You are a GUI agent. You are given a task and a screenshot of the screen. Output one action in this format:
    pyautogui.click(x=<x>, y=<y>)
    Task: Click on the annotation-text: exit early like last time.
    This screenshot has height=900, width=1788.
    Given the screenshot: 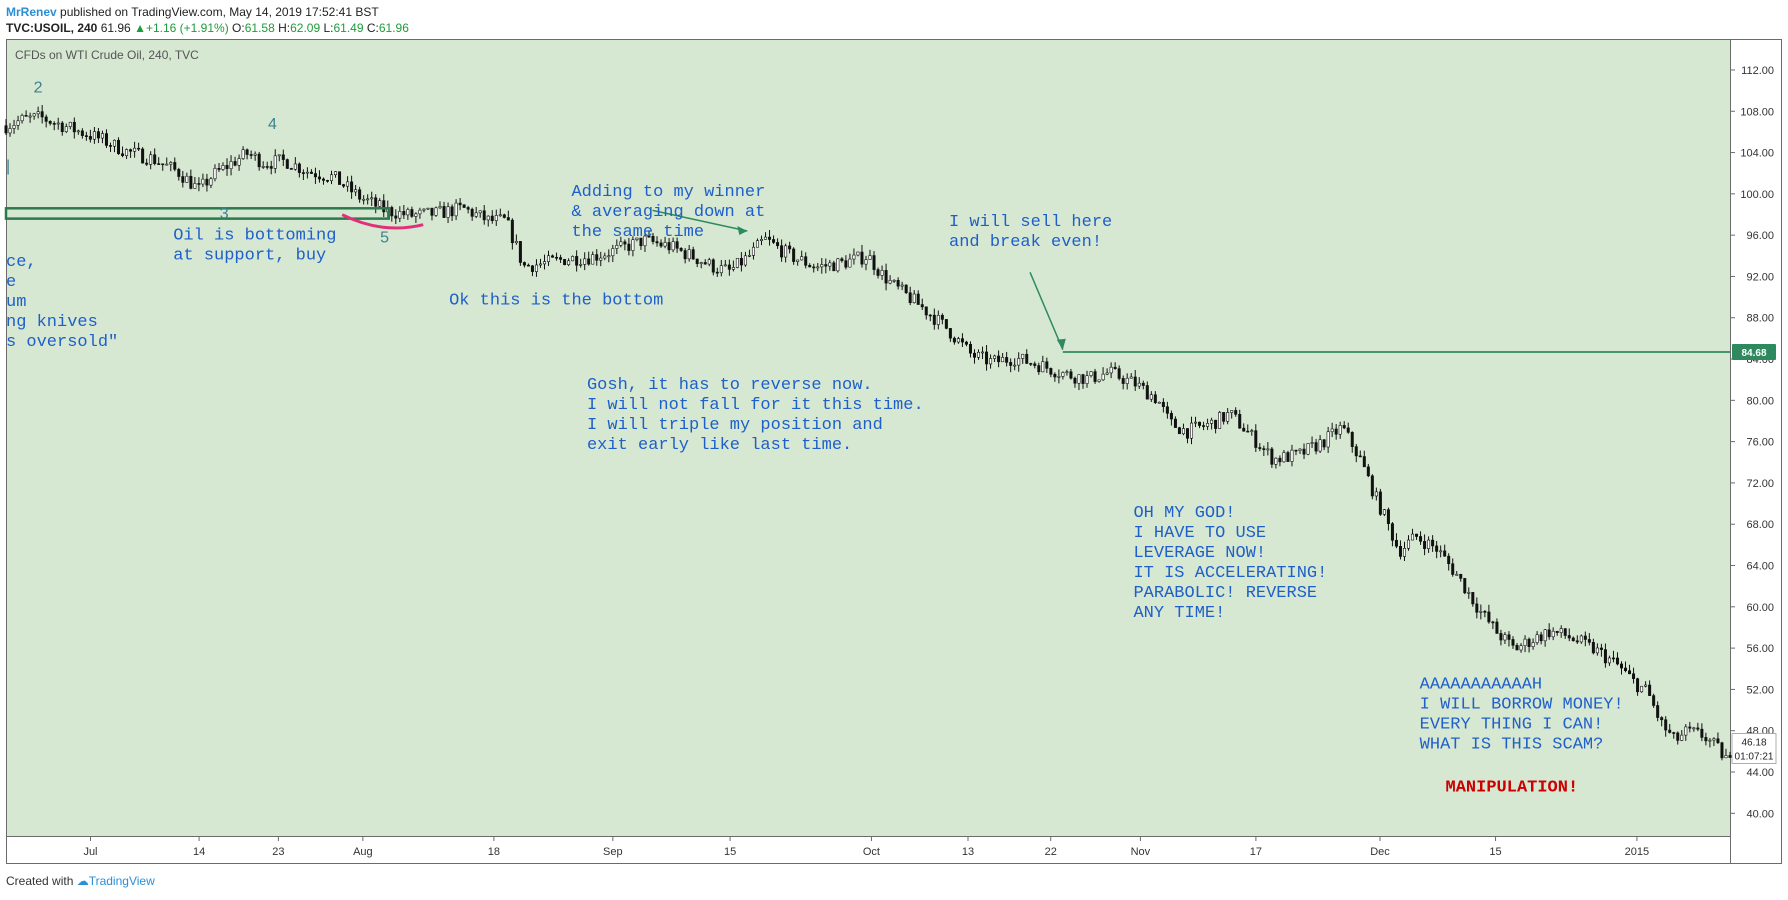 What is the action you would take?
    pyautogui.click(x=719, y=445)
    